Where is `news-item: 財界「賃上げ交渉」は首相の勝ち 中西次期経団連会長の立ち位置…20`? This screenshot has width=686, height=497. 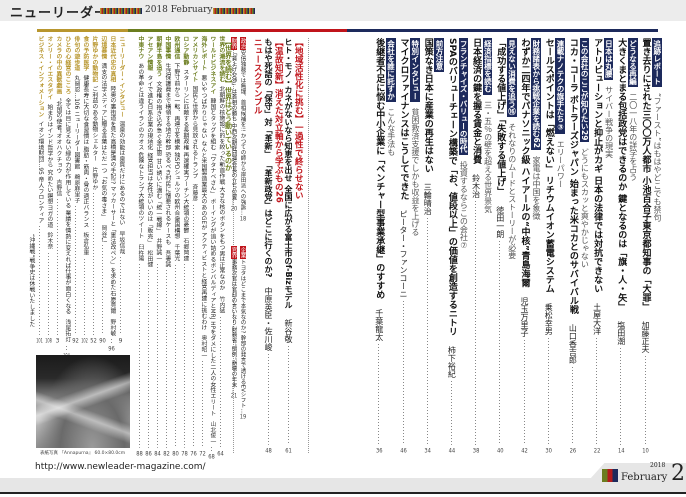 news-item: 財界「賃上げ交渉」は首相の勝ち 中西次期経団連会長の立ち位置…20 is located at coordinates (236, 140).